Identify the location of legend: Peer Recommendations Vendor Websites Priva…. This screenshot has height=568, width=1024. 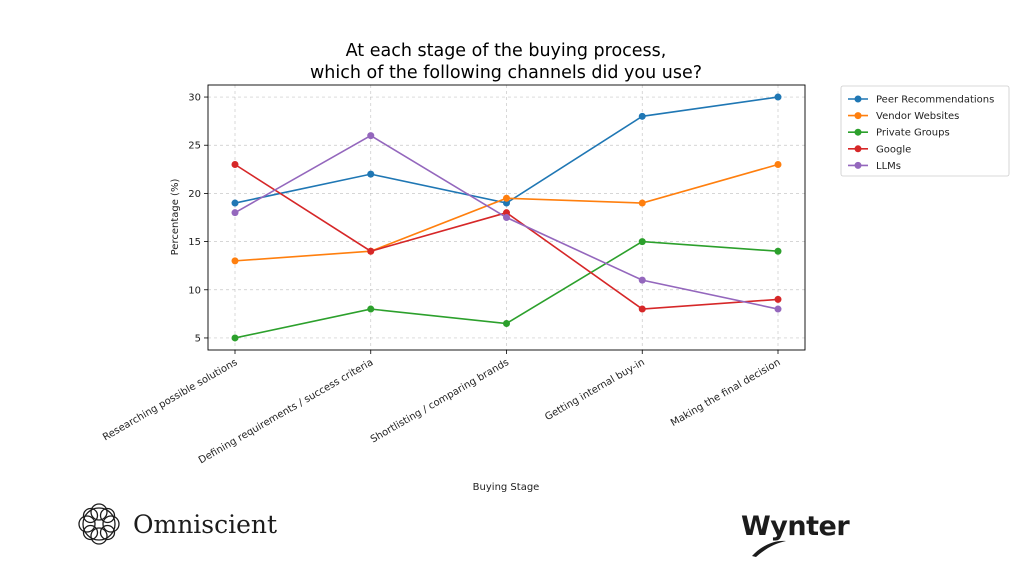
(925, 131).